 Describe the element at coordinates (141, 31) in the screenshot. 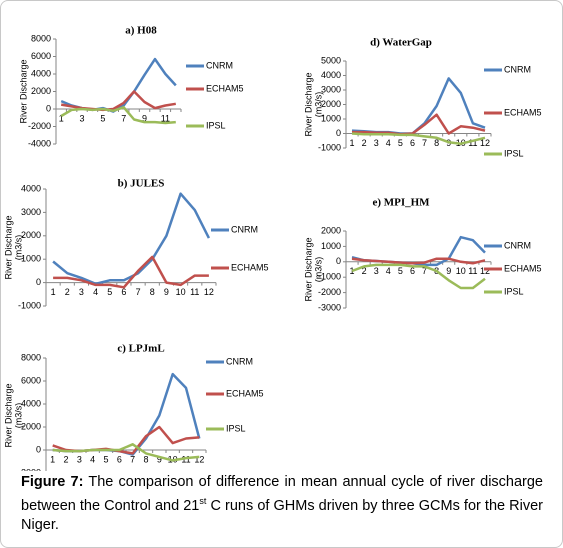

I see `chart-title: a) H08` at that location.